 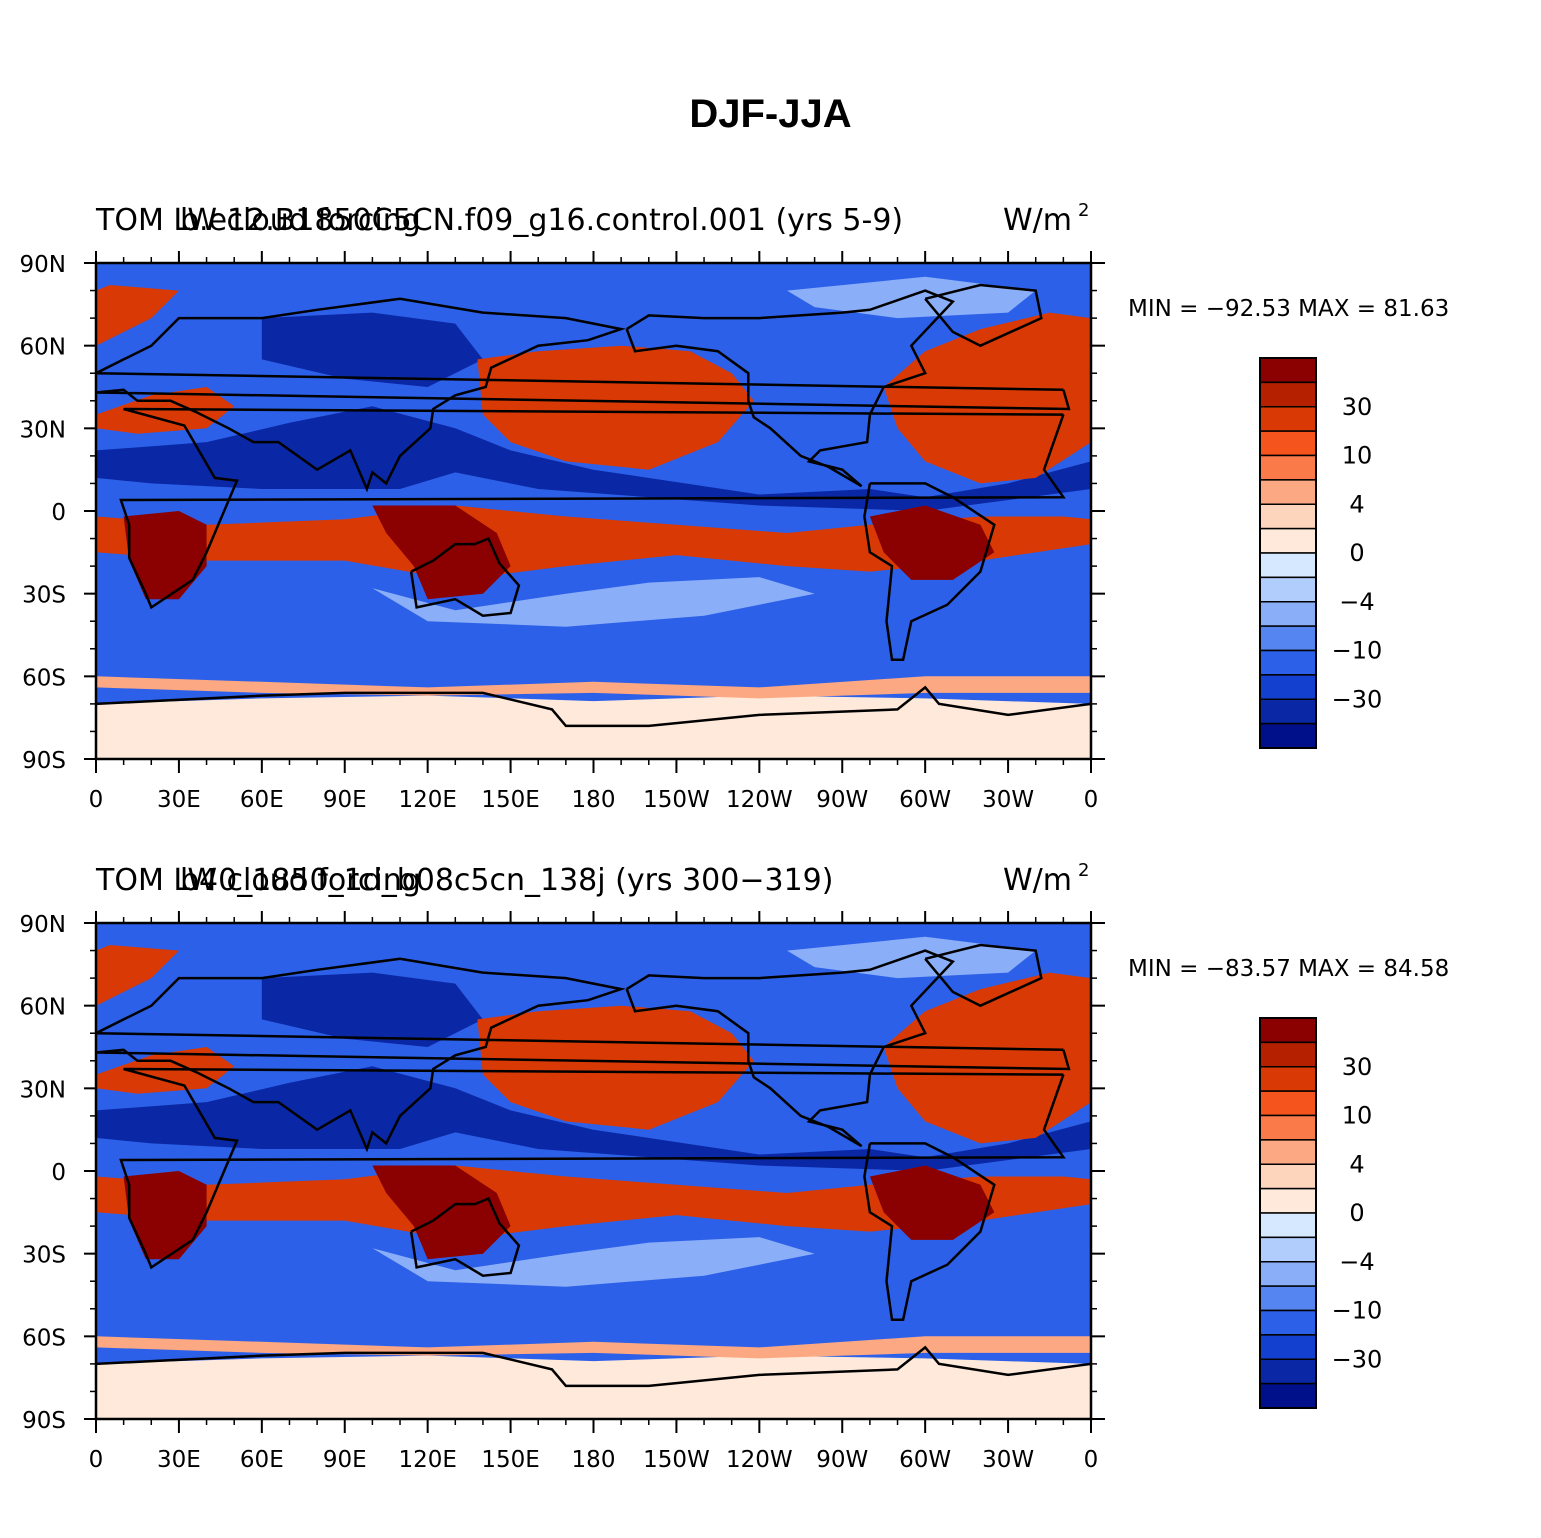 I want to click on lat-tick-label: 0, so click(x=58, y=1173).